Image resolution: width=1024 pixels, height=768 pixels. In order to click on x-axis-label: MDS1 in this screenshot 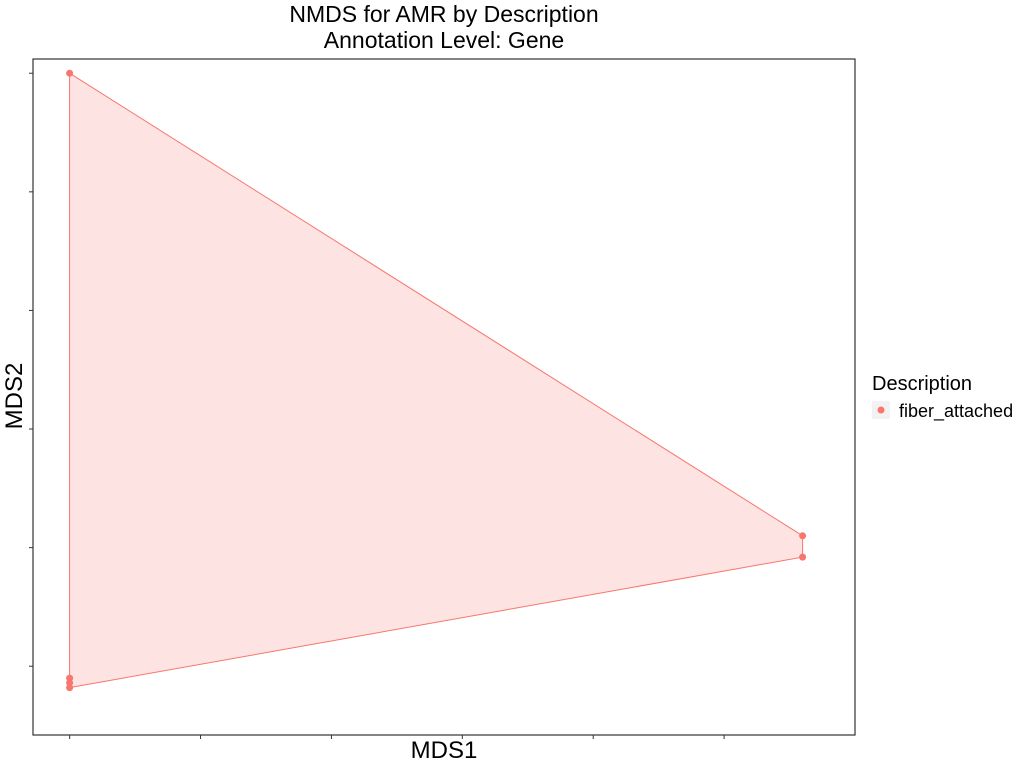, I will do `click(444, 750)`.